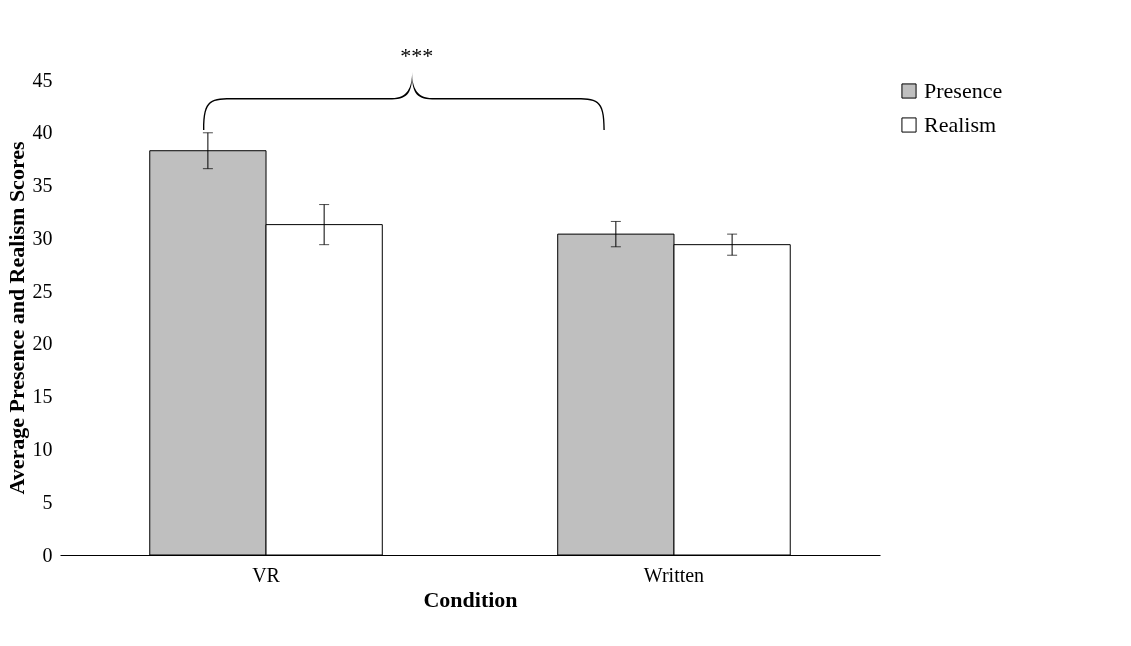 The height and width of the screenshot is (646, 1131). Describe the element at coordinates (963, 90) in the screenshot. I see `legend-label: Presence` at that location.